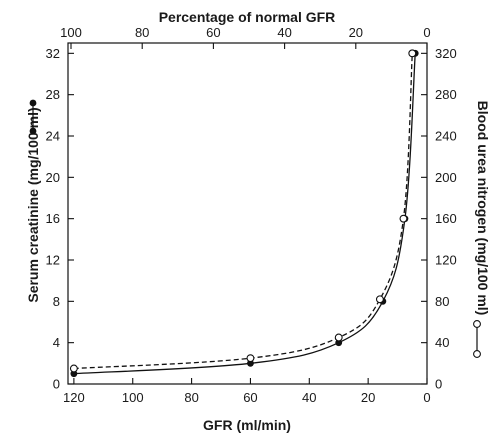 The height and width of the screenshot is (439, 500). Describe the element at coordinates (33, 117) in the screenshot. I see `filled-circle-legend-icon` at that location.